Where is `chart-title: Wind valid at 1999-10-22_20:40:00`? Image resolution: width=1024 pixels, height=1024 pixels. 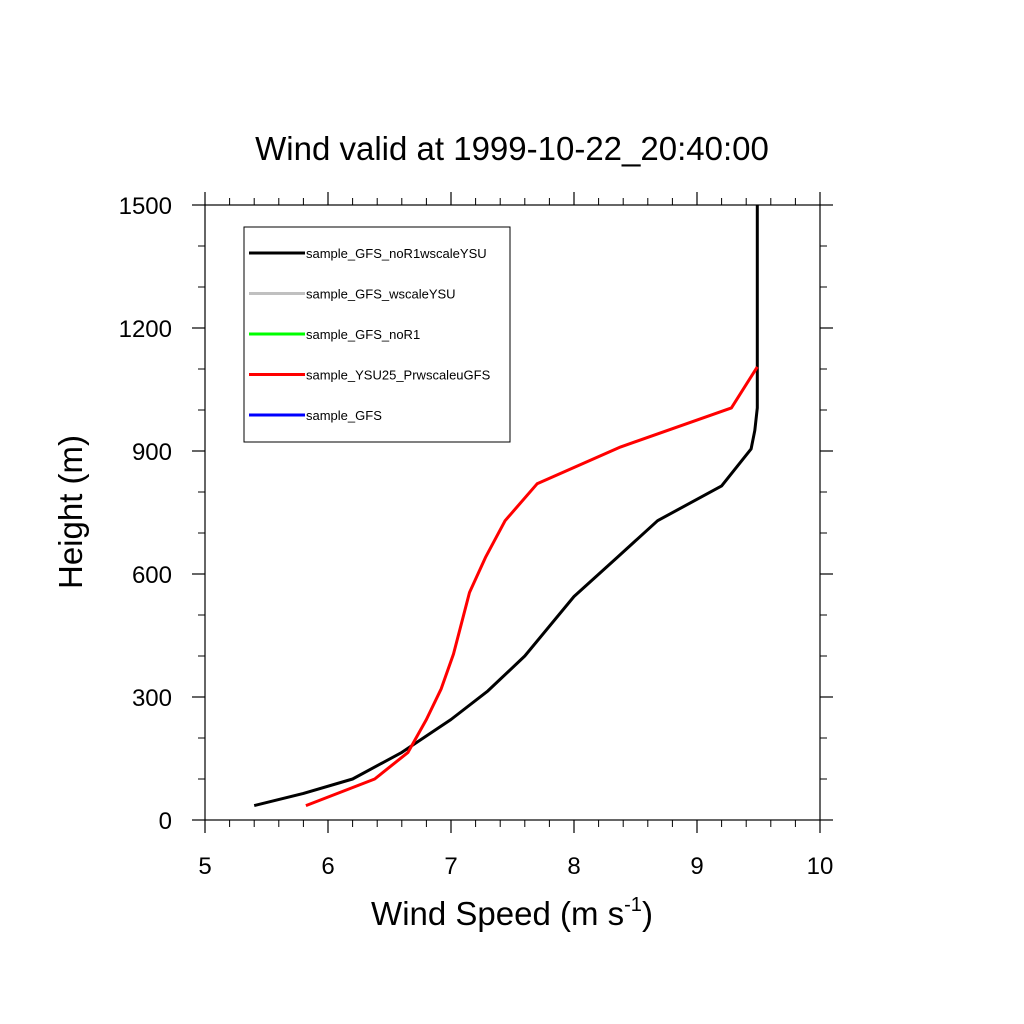 chart-title: Wind valid at 1999-10-22_20:40:00 is located at coordinates (512, 148).